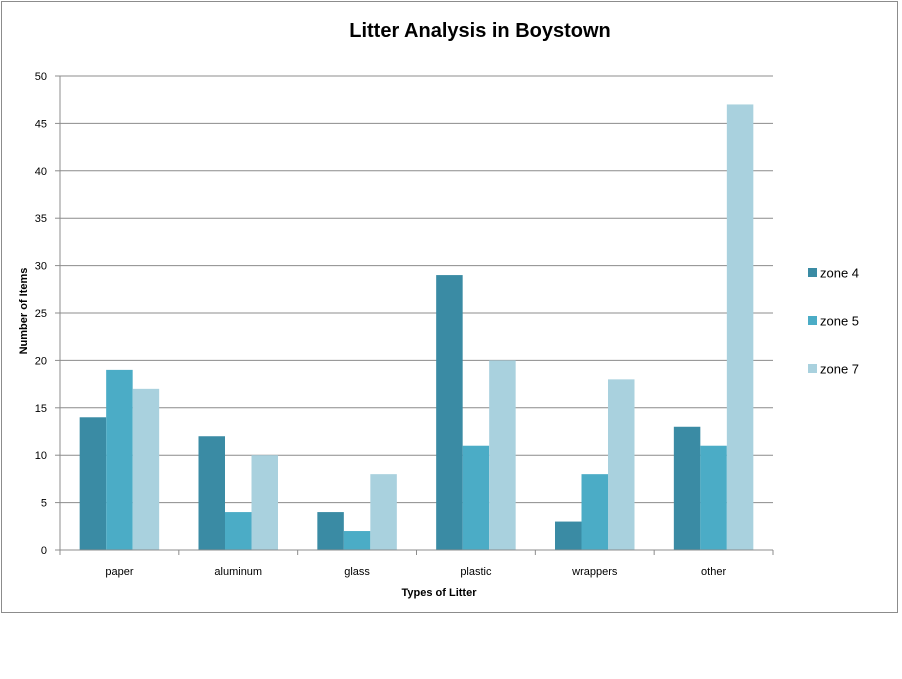 This screenshot has width=902, height=679. Describe the element at coordinates (41, 409) in the screenshot. I see `y-tick-label: 15` at that location.